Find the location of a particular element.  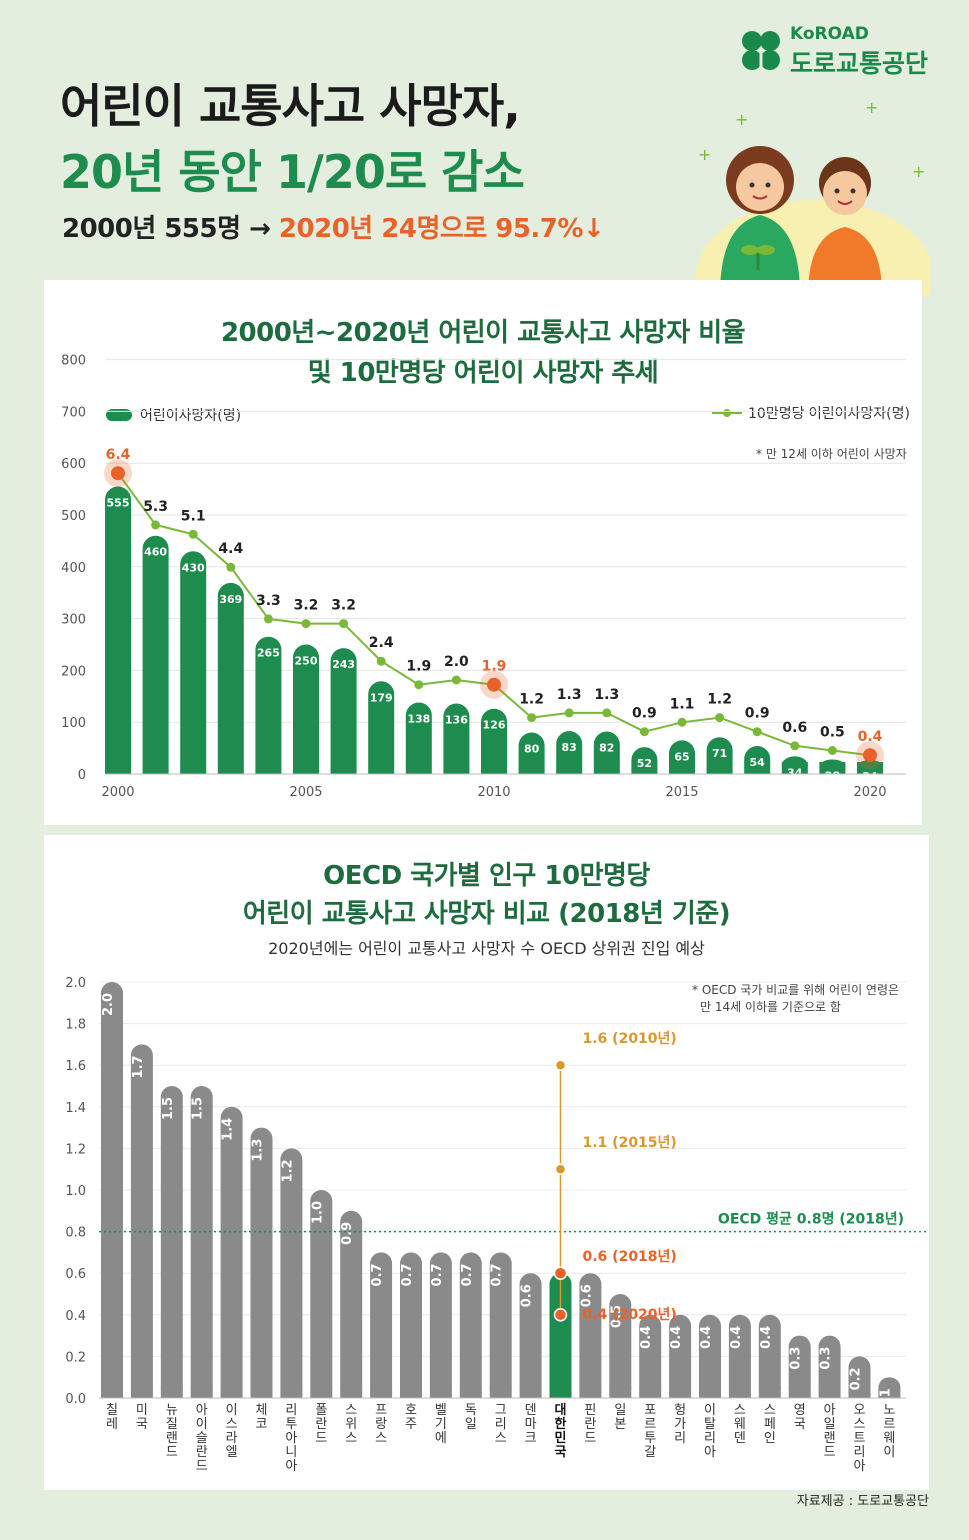

clover-icon is located at coordinates (761, 53).